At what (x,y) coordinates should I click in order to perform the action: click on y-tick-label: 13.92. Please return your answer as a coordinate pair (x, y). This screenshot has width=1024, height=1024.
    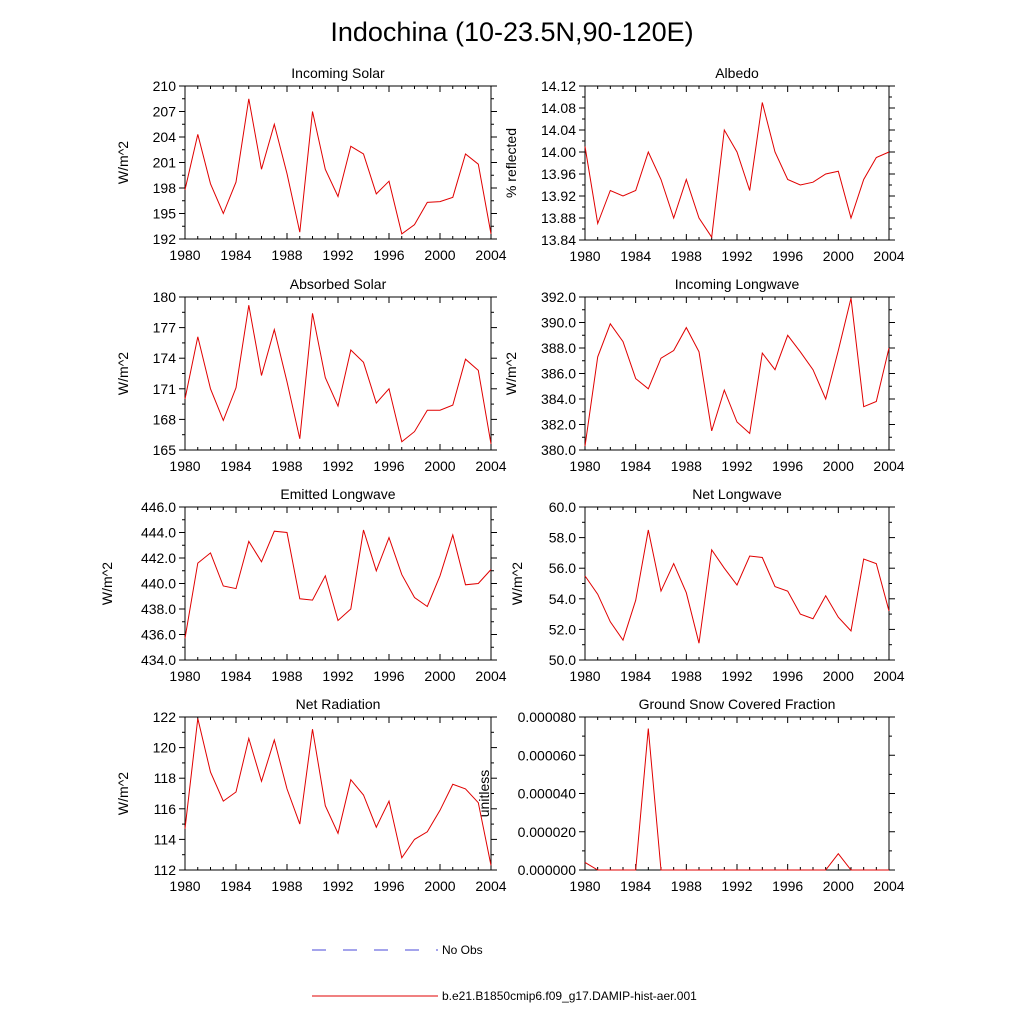
    Looking at the image, I should click on (558, 196).